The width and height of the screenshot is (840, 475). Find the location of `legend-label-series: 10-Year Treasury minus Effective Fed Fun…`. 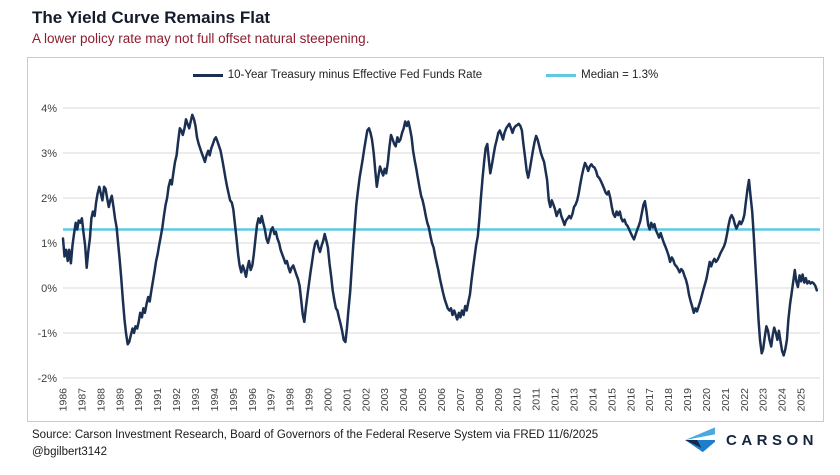

legend-label-series: 10-Year Treasury minus Effective Fed Fun… is located at coordinates (355, 75).